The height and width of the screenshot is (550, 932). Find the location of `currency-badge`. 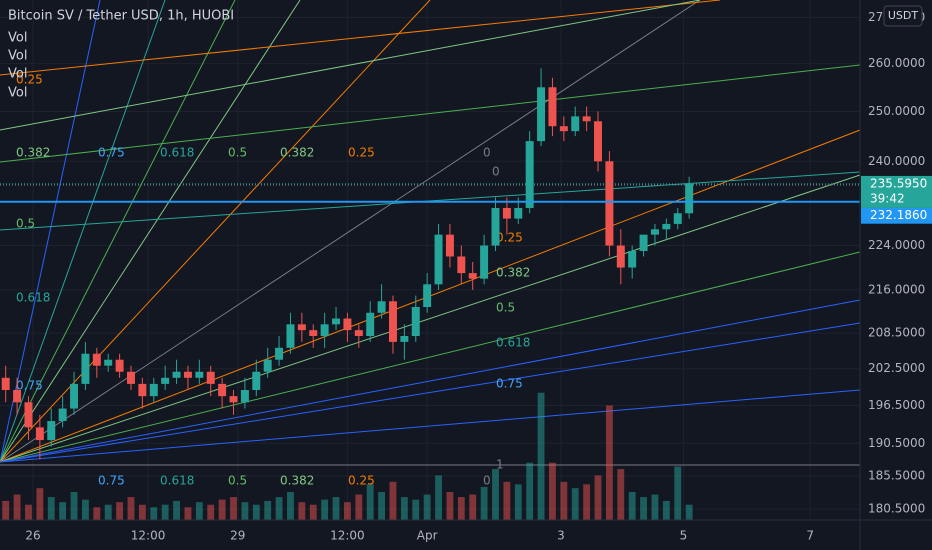

currency-badge is located at coordinates (903, 16).